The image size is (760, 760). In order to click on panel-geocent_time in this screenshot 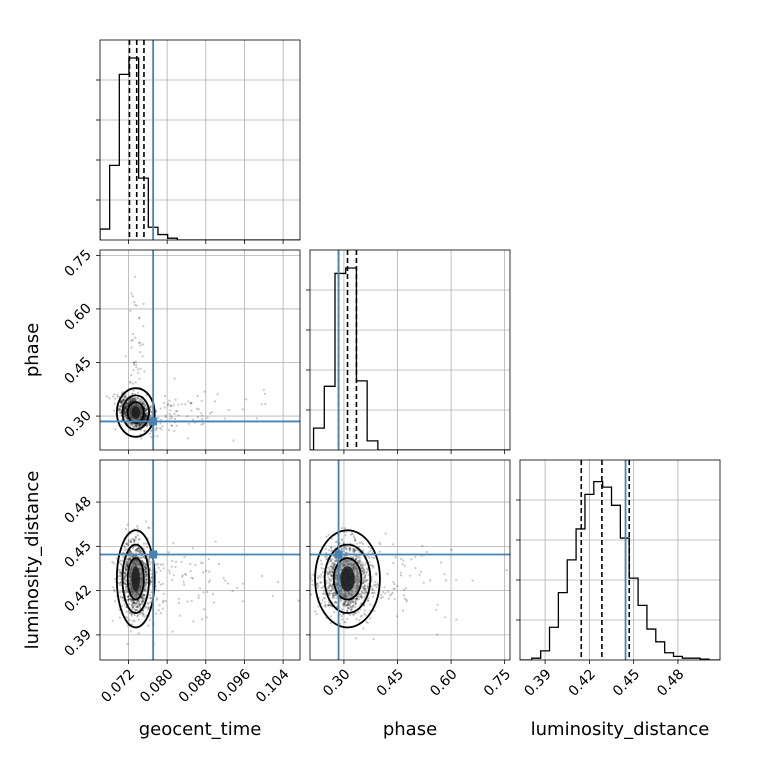, I will do `click(198, 141)`.